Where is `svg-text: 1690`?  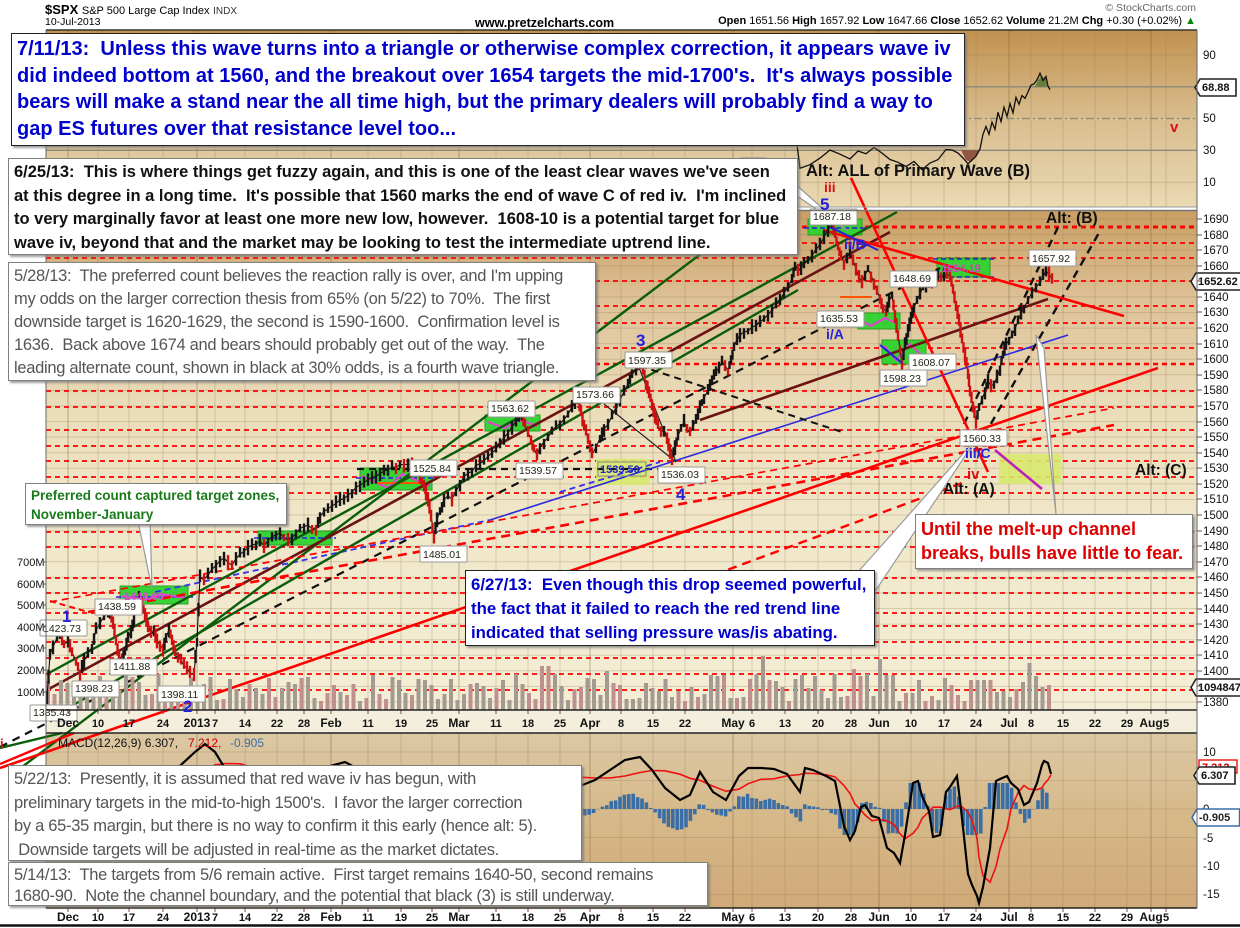
svg-text: 1690 is located at coordinates (1216, 220).